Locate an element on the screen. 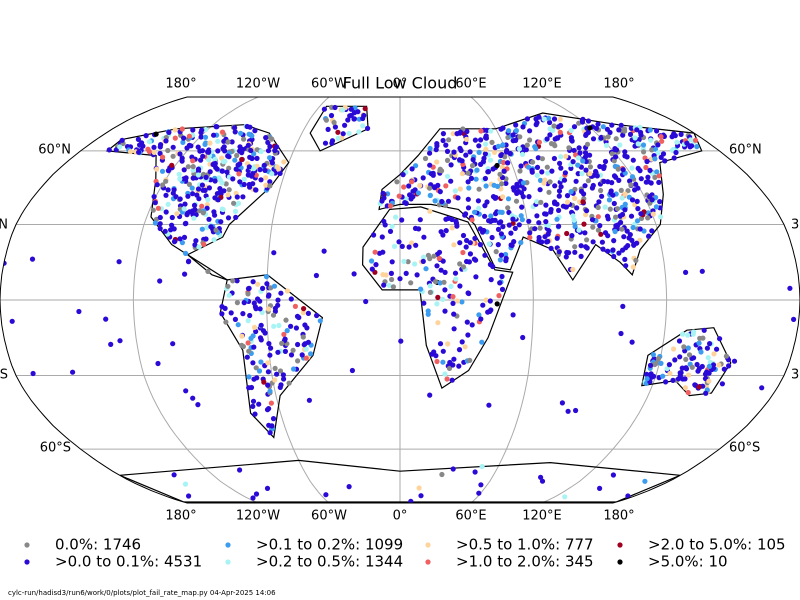 This screenshot has width=800, height=600. lon-label: 120°E is located at coordinates (542, 84).